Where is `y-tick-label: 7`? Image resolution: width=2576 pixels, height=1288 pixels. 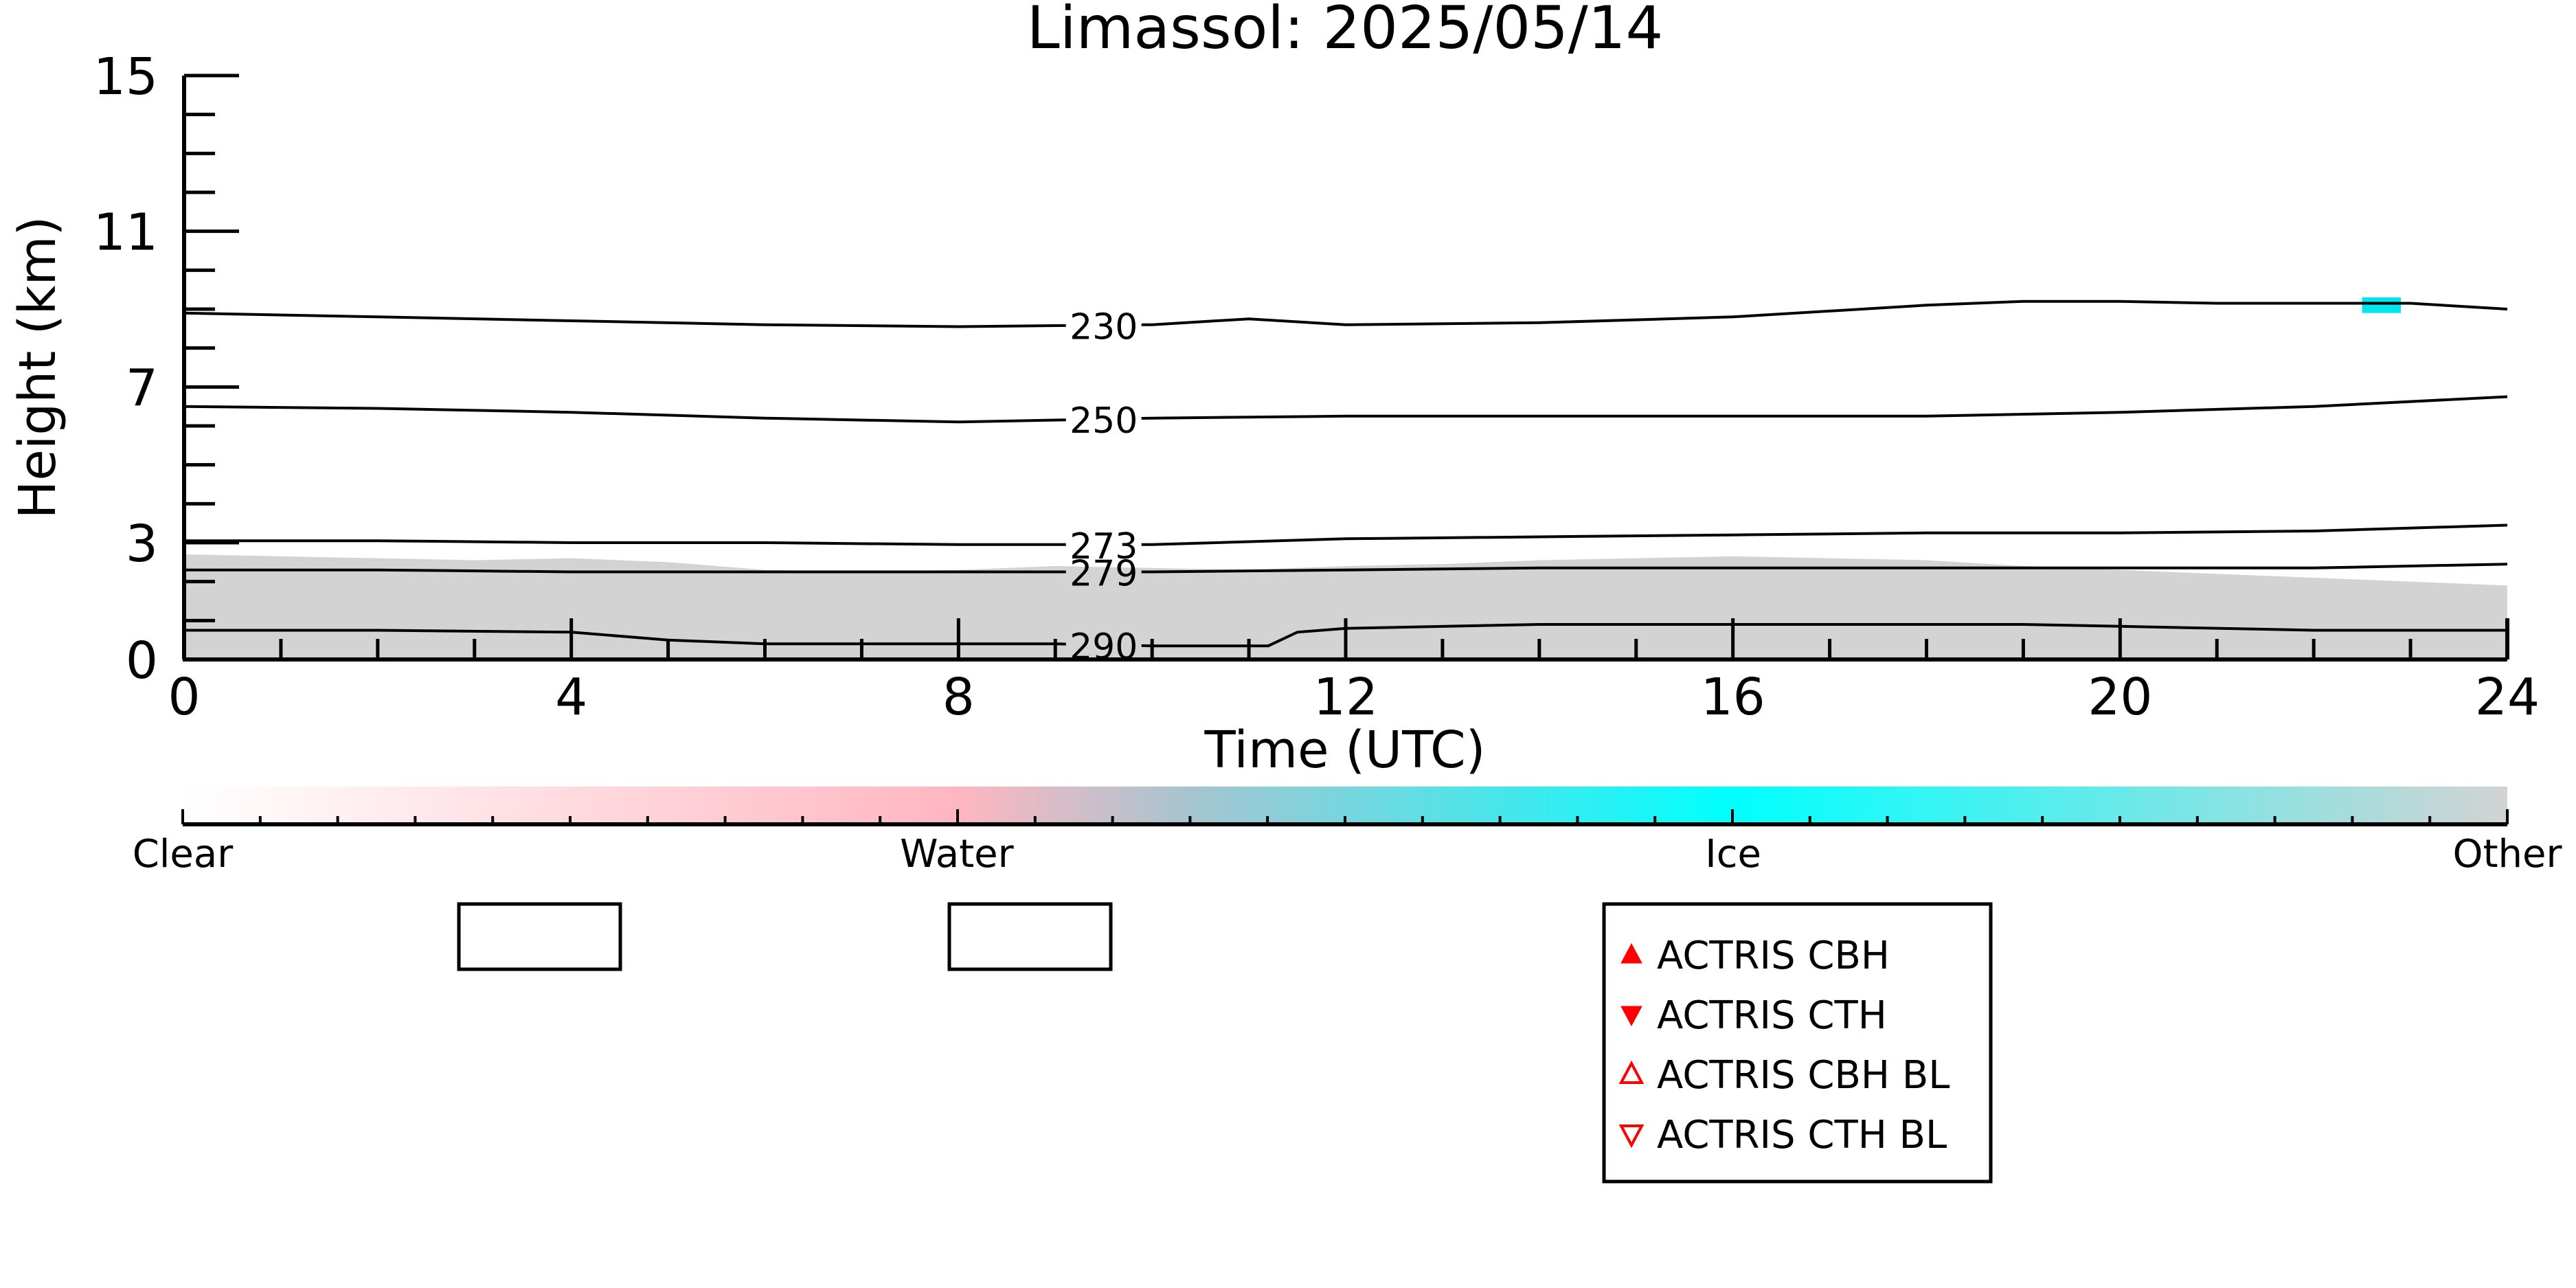
y-tick-label: 7 is located at coordinates (142, 388).